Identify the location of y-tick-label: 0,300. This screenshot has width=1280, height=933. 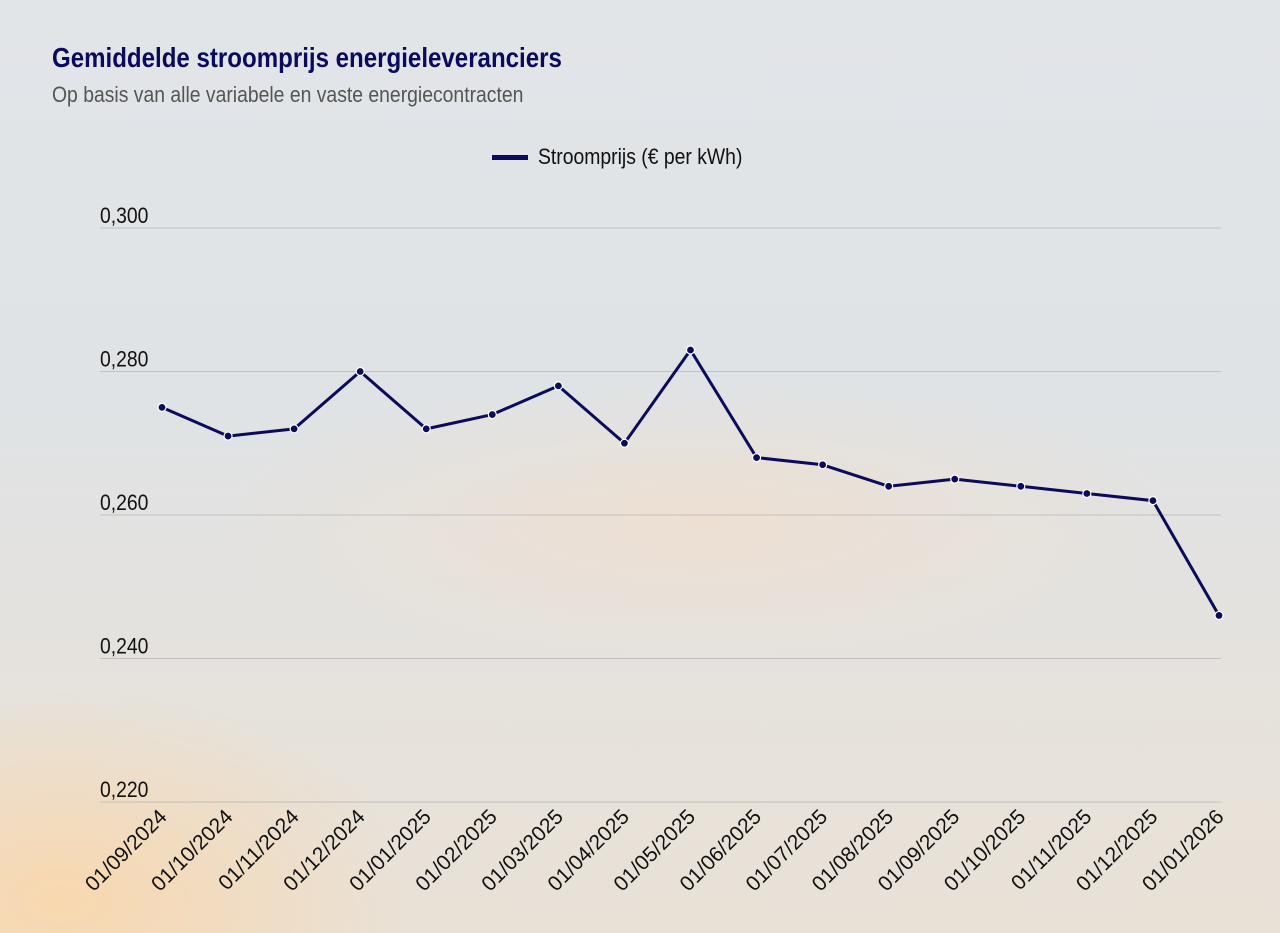
(124, 216).